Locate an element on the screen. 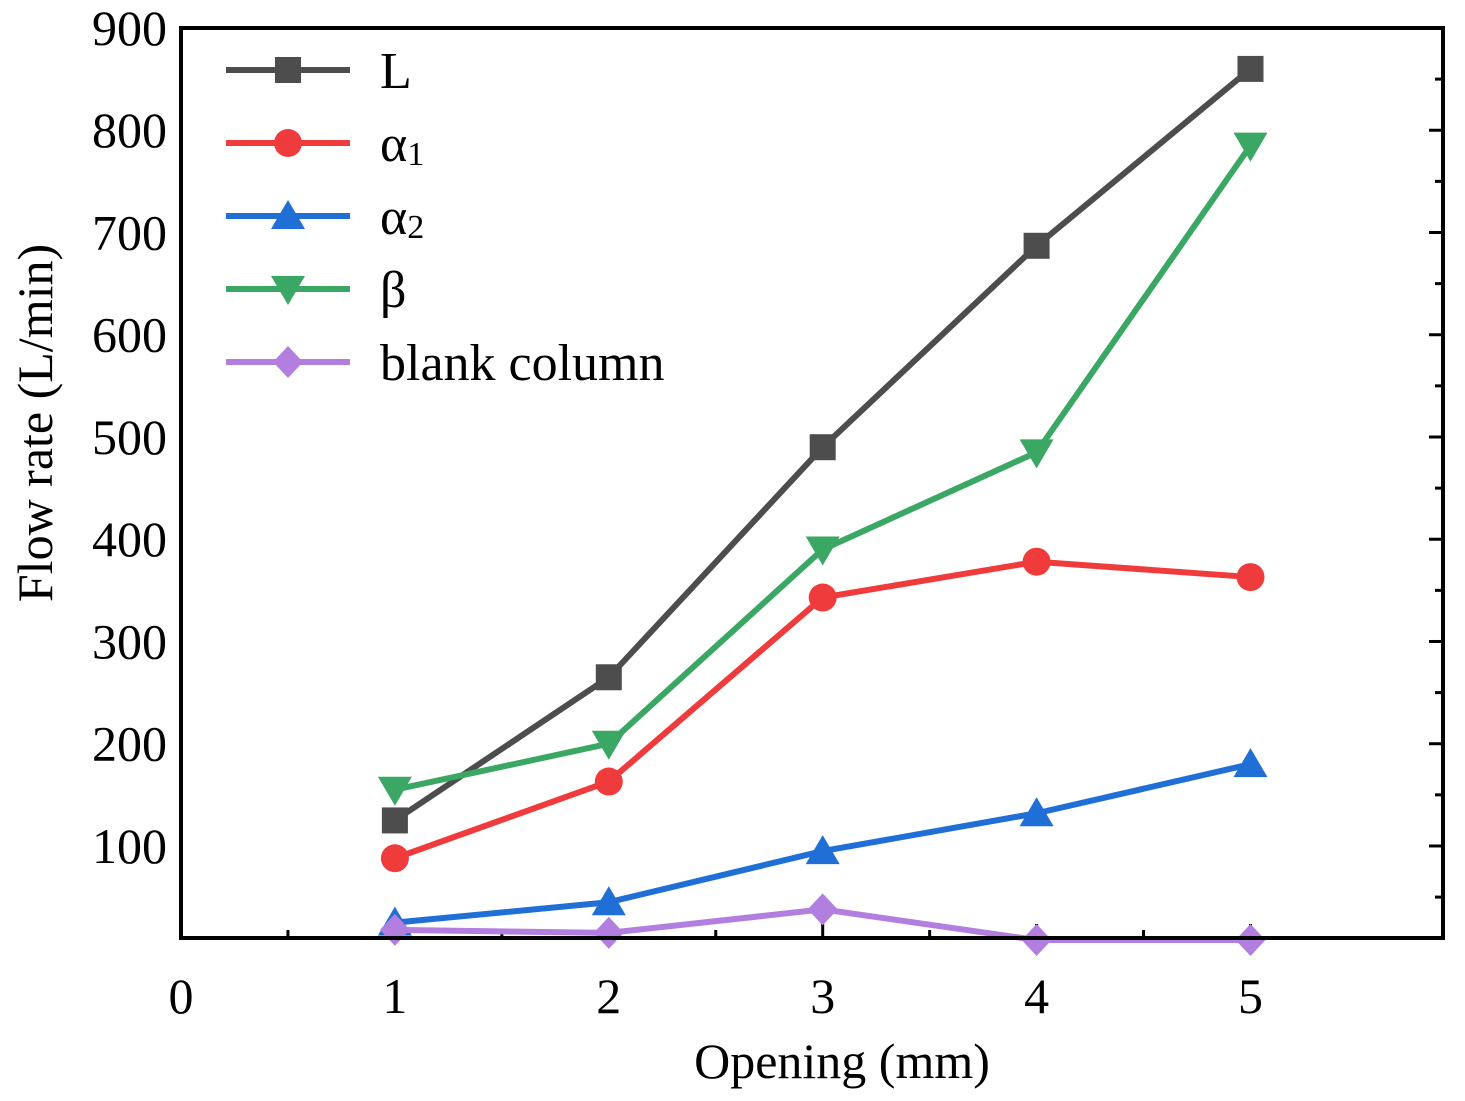  x-tick-label: 1 is located at coordinates (394, 996).